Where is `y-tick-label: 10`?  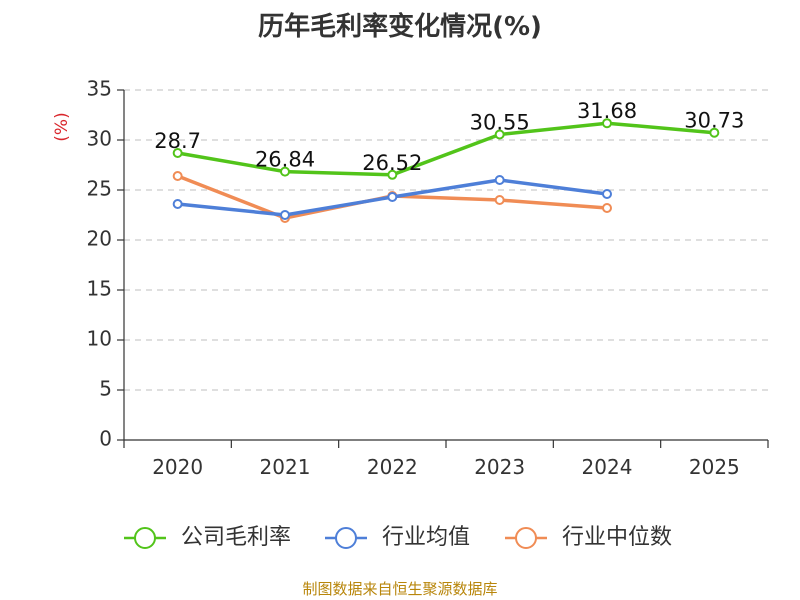 y-tick-label: 10 is located at coordinates (99, 339).